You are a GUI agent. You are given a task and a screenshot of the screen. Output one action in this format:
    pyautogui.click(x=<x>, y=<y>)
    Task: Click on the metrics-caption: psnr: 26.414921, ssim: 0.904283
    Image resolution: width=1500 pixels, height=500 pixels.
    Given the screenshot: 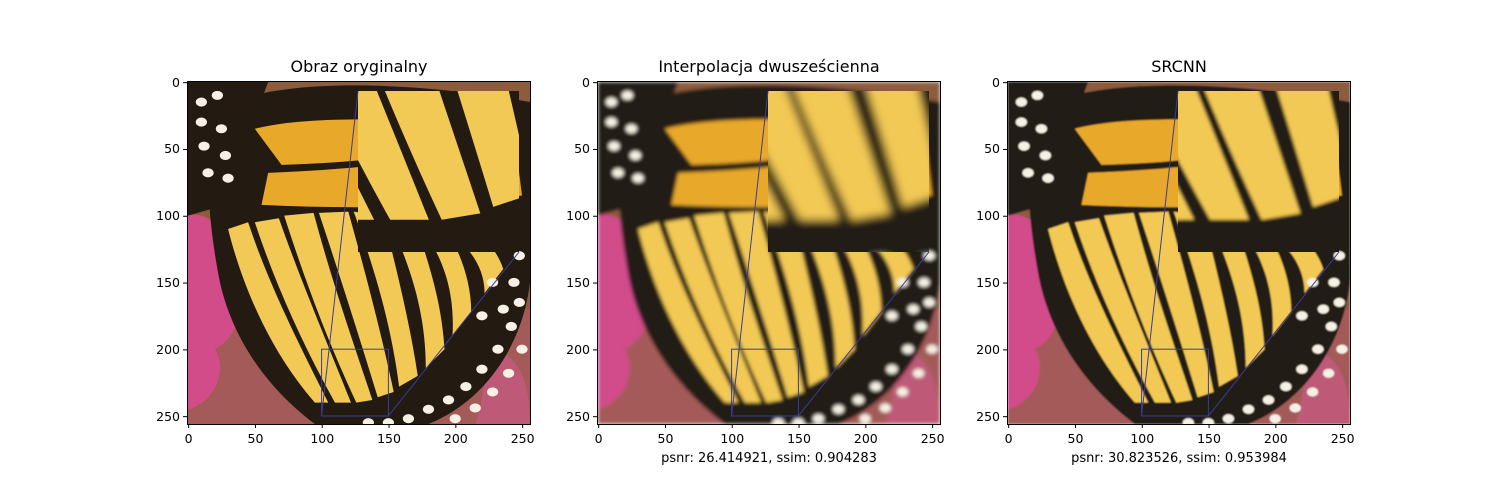 What is the action you would take?
    pyautogui.click(x=769, y=458)
    